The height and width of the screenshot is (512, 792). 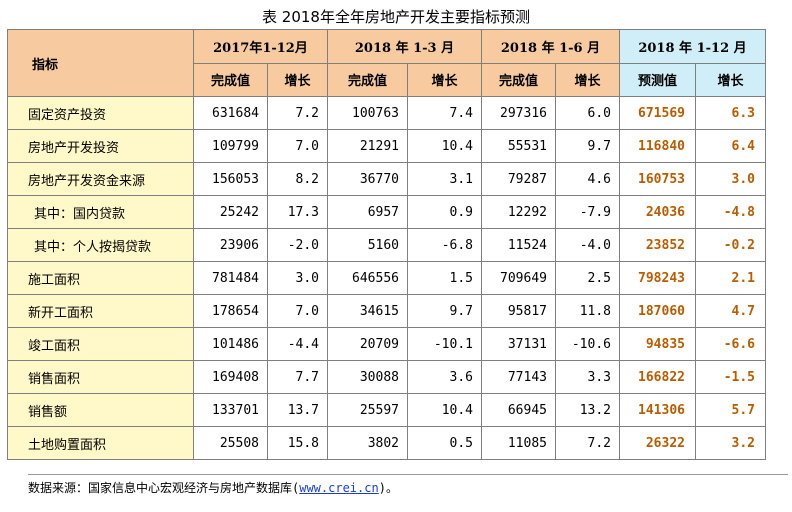 What do you see at coordinates (518, 113) in the screenshot?
I see `value-cell: 297316` at bounding box center [518, 113].